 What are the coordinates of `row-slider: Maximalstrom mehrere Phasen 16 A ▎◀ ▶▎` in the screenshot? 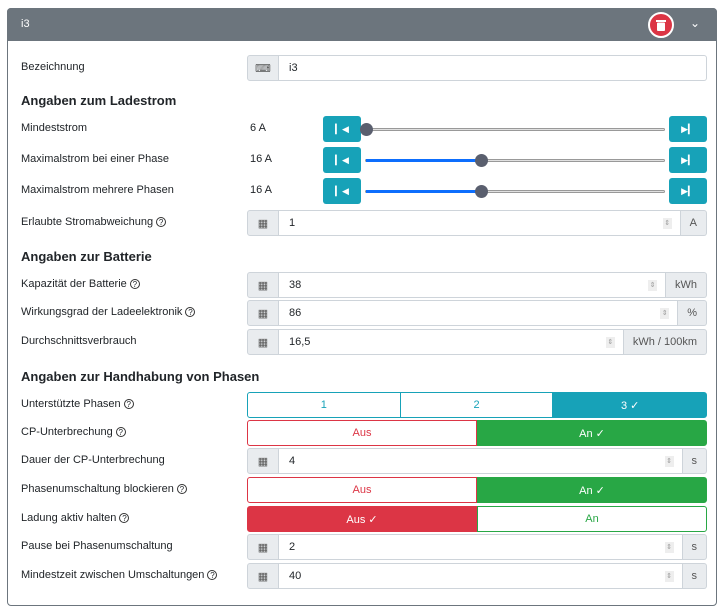 It's located at (364, 191).